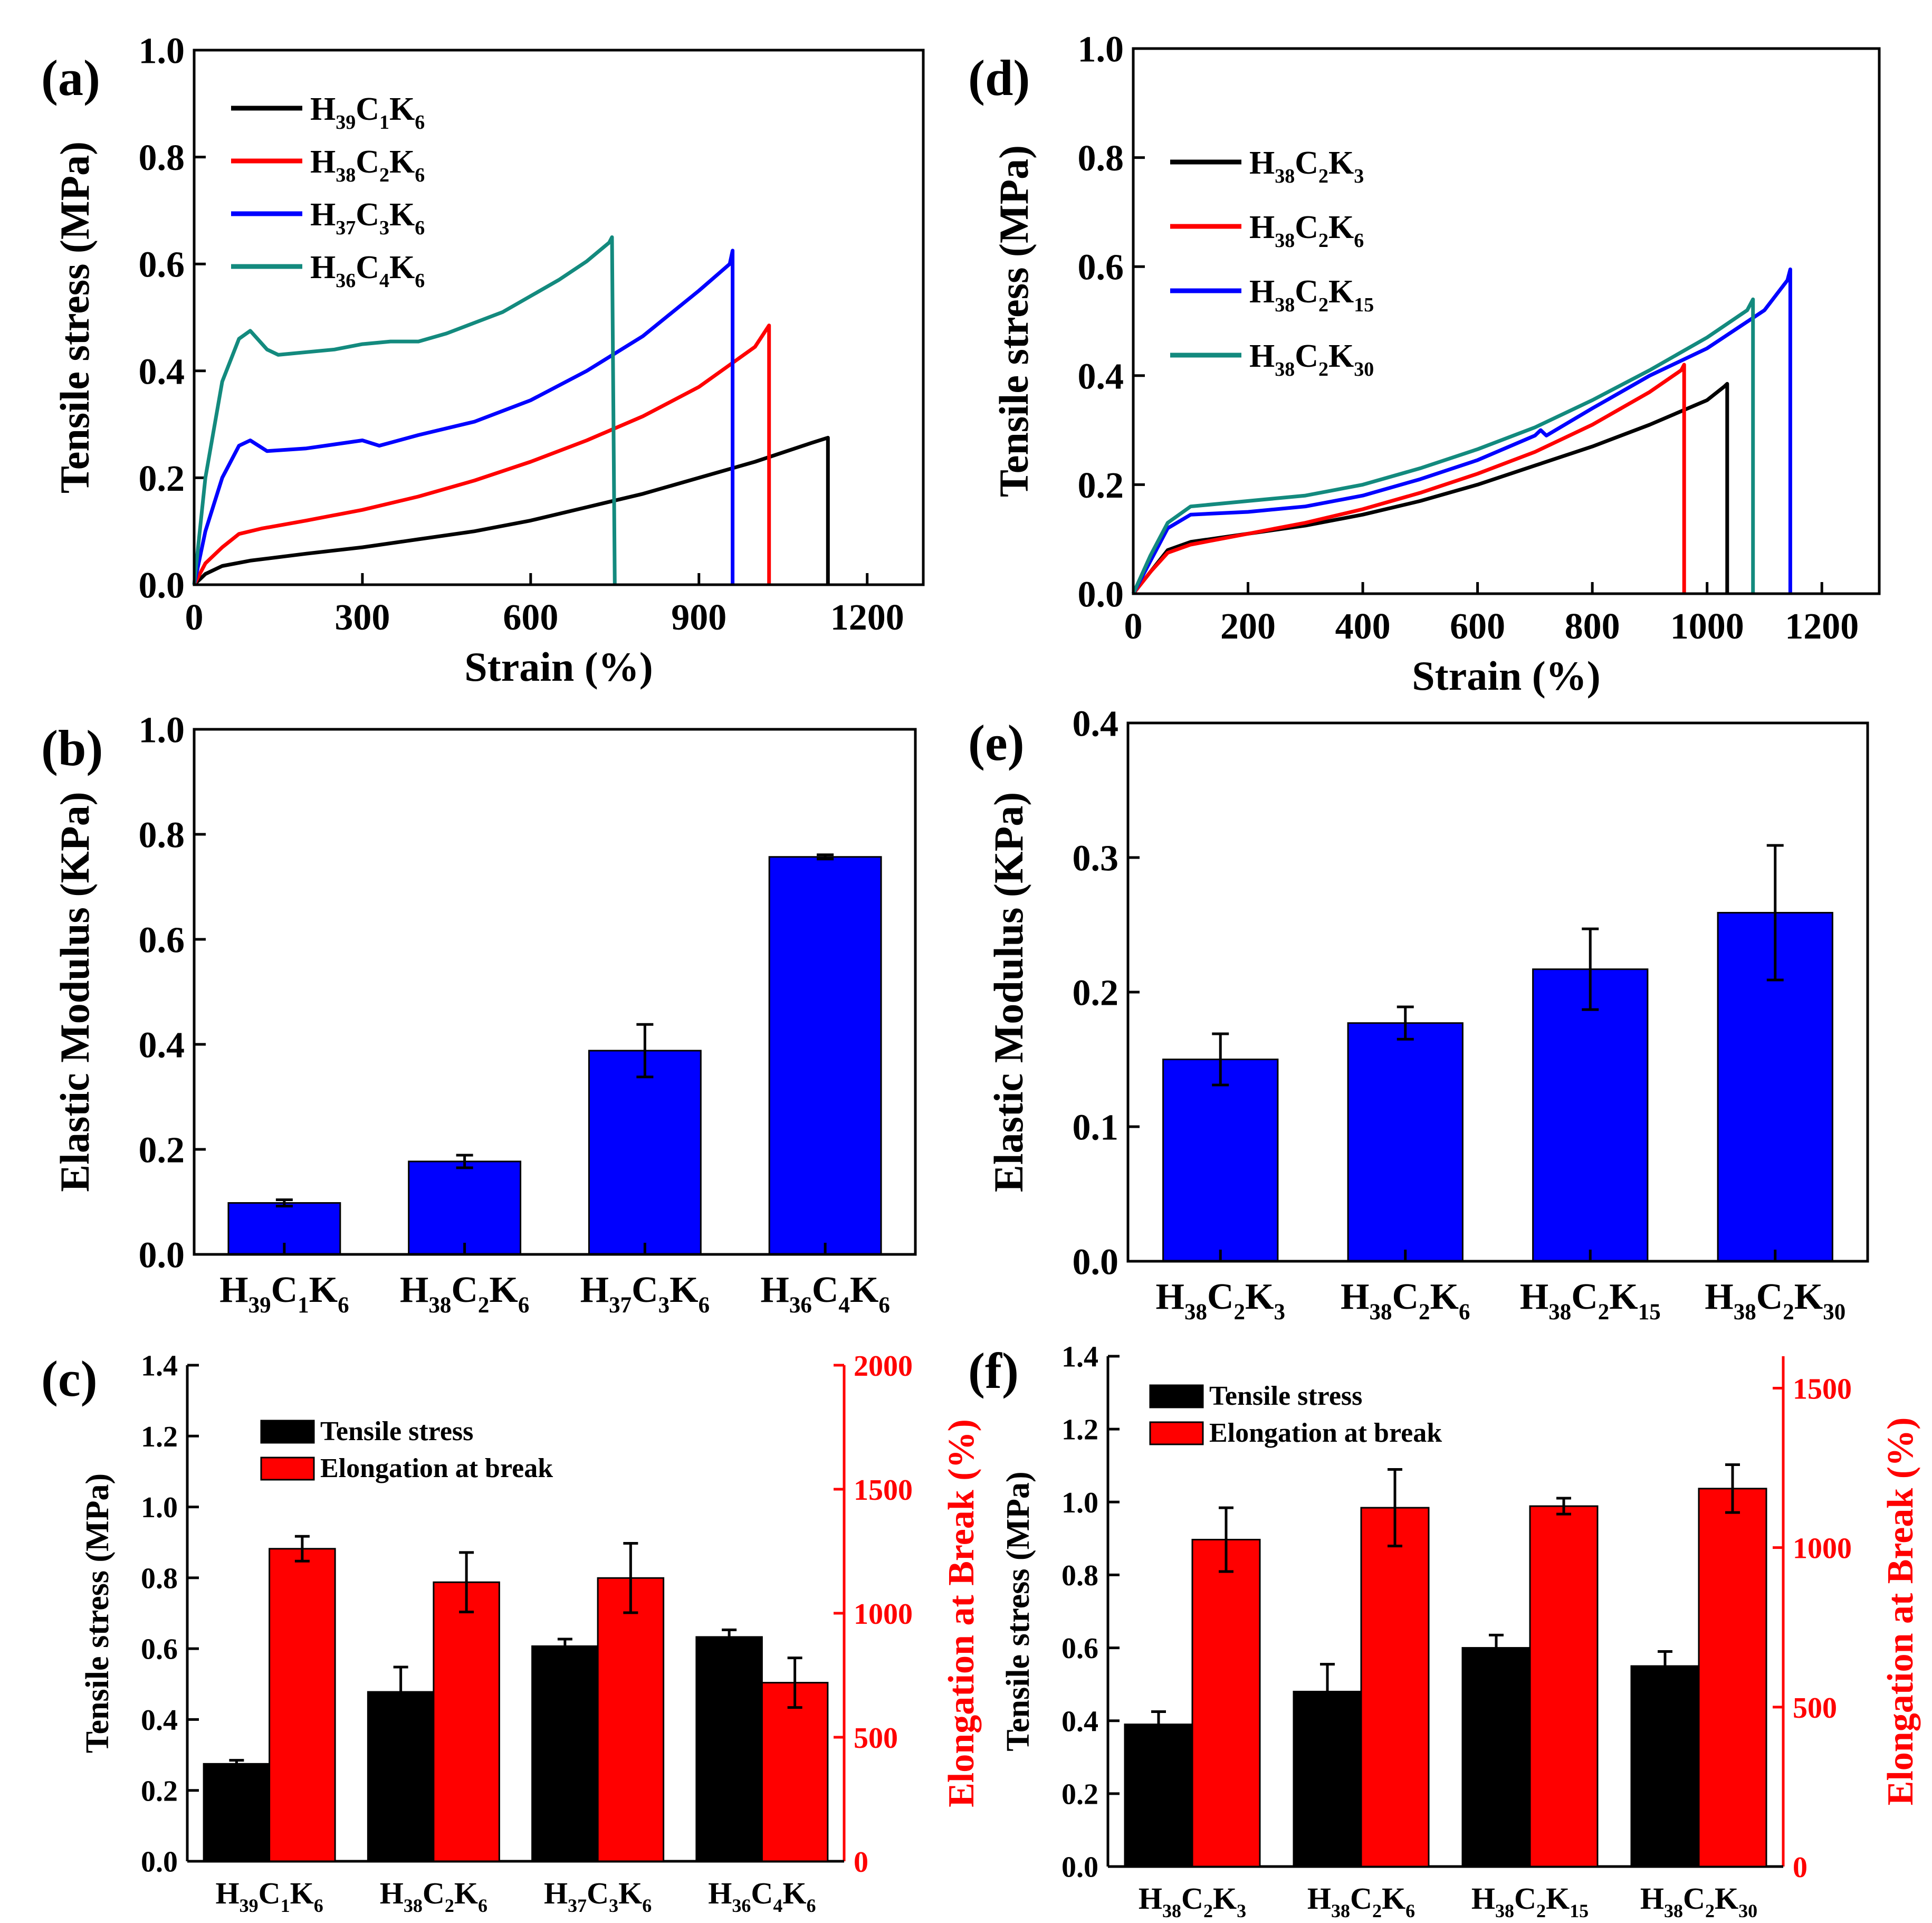 The width and height of the screenshot is (1932, 1923). I want to click on x-axis-title: Strain (%), so click(559, 667).